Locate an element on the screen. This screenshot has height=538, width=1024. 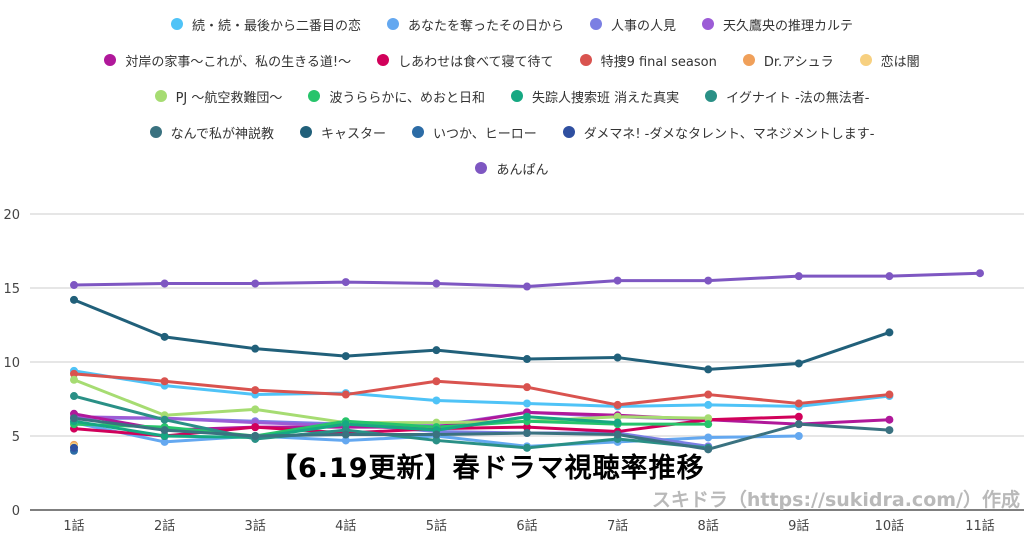
y-tick-label: 10 is located at coordinates (11, 363).